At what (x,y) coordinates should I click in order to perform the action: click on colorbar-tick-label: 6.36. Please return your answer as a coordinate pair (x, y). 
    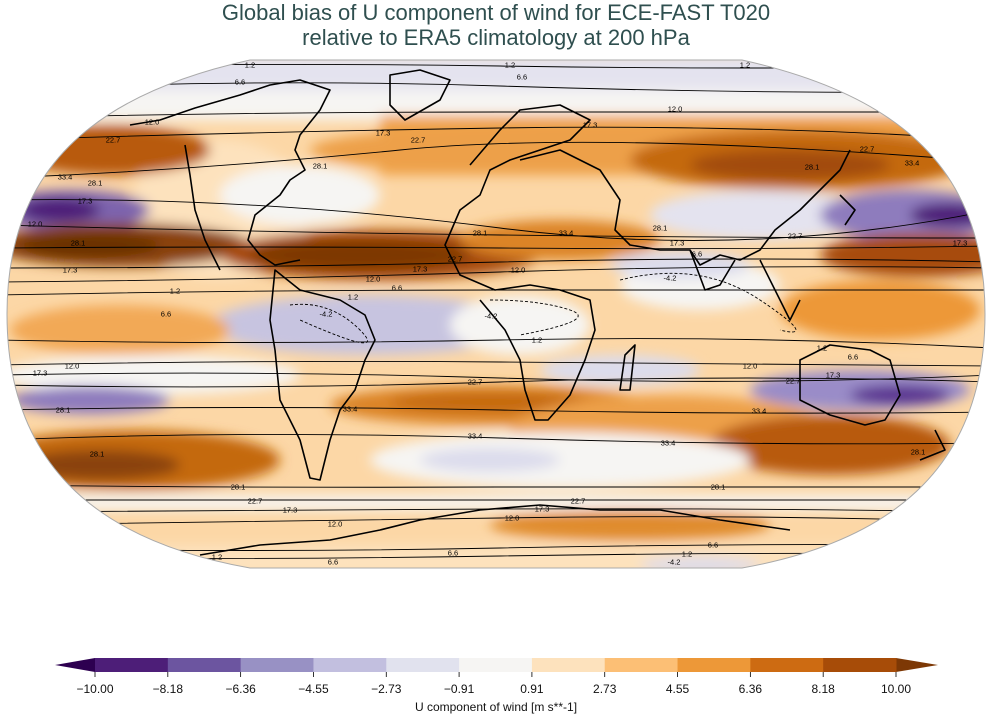
    Looking at the image, I should click on (750, 689).